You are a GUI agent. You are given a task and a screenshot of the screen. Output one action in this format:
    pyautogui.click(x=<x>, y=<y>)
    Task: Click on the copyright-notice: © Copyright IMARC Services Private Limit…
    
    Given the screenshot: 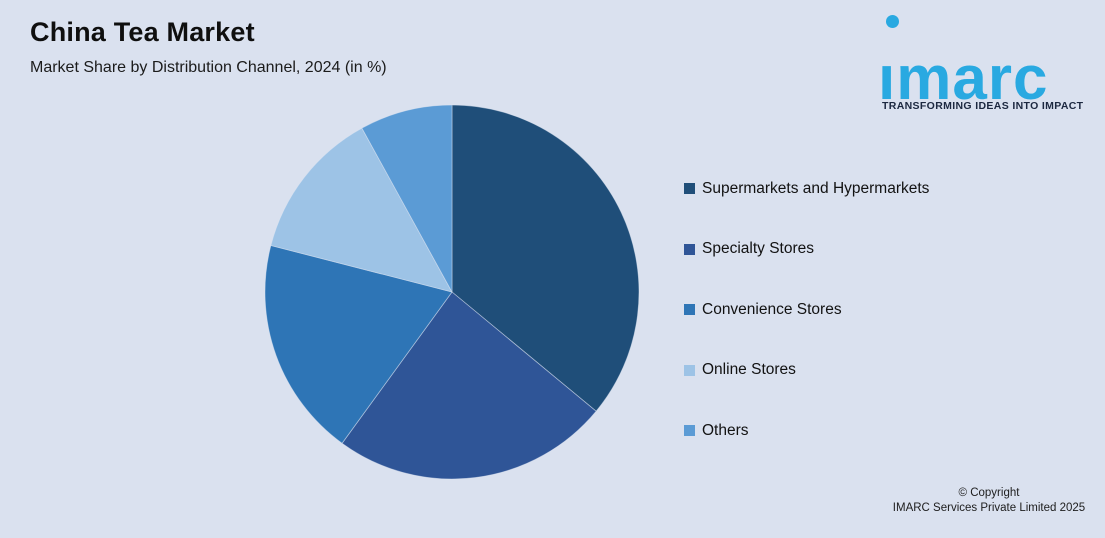 What is the action you would take?
    pyautogui.click(x=989, y=501)
    